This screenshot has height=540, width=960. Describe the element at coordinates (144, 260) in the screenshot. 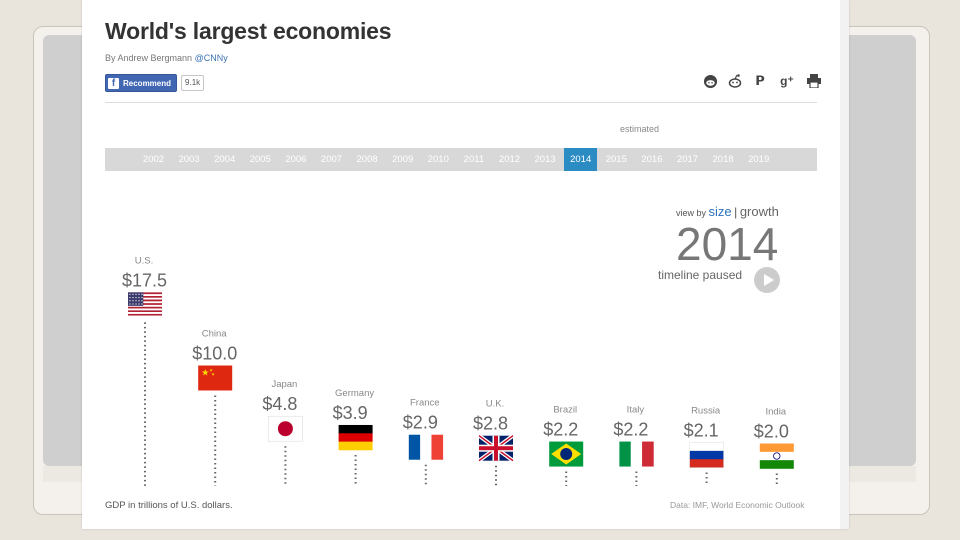

I see `category-label: U.S.` at that location.